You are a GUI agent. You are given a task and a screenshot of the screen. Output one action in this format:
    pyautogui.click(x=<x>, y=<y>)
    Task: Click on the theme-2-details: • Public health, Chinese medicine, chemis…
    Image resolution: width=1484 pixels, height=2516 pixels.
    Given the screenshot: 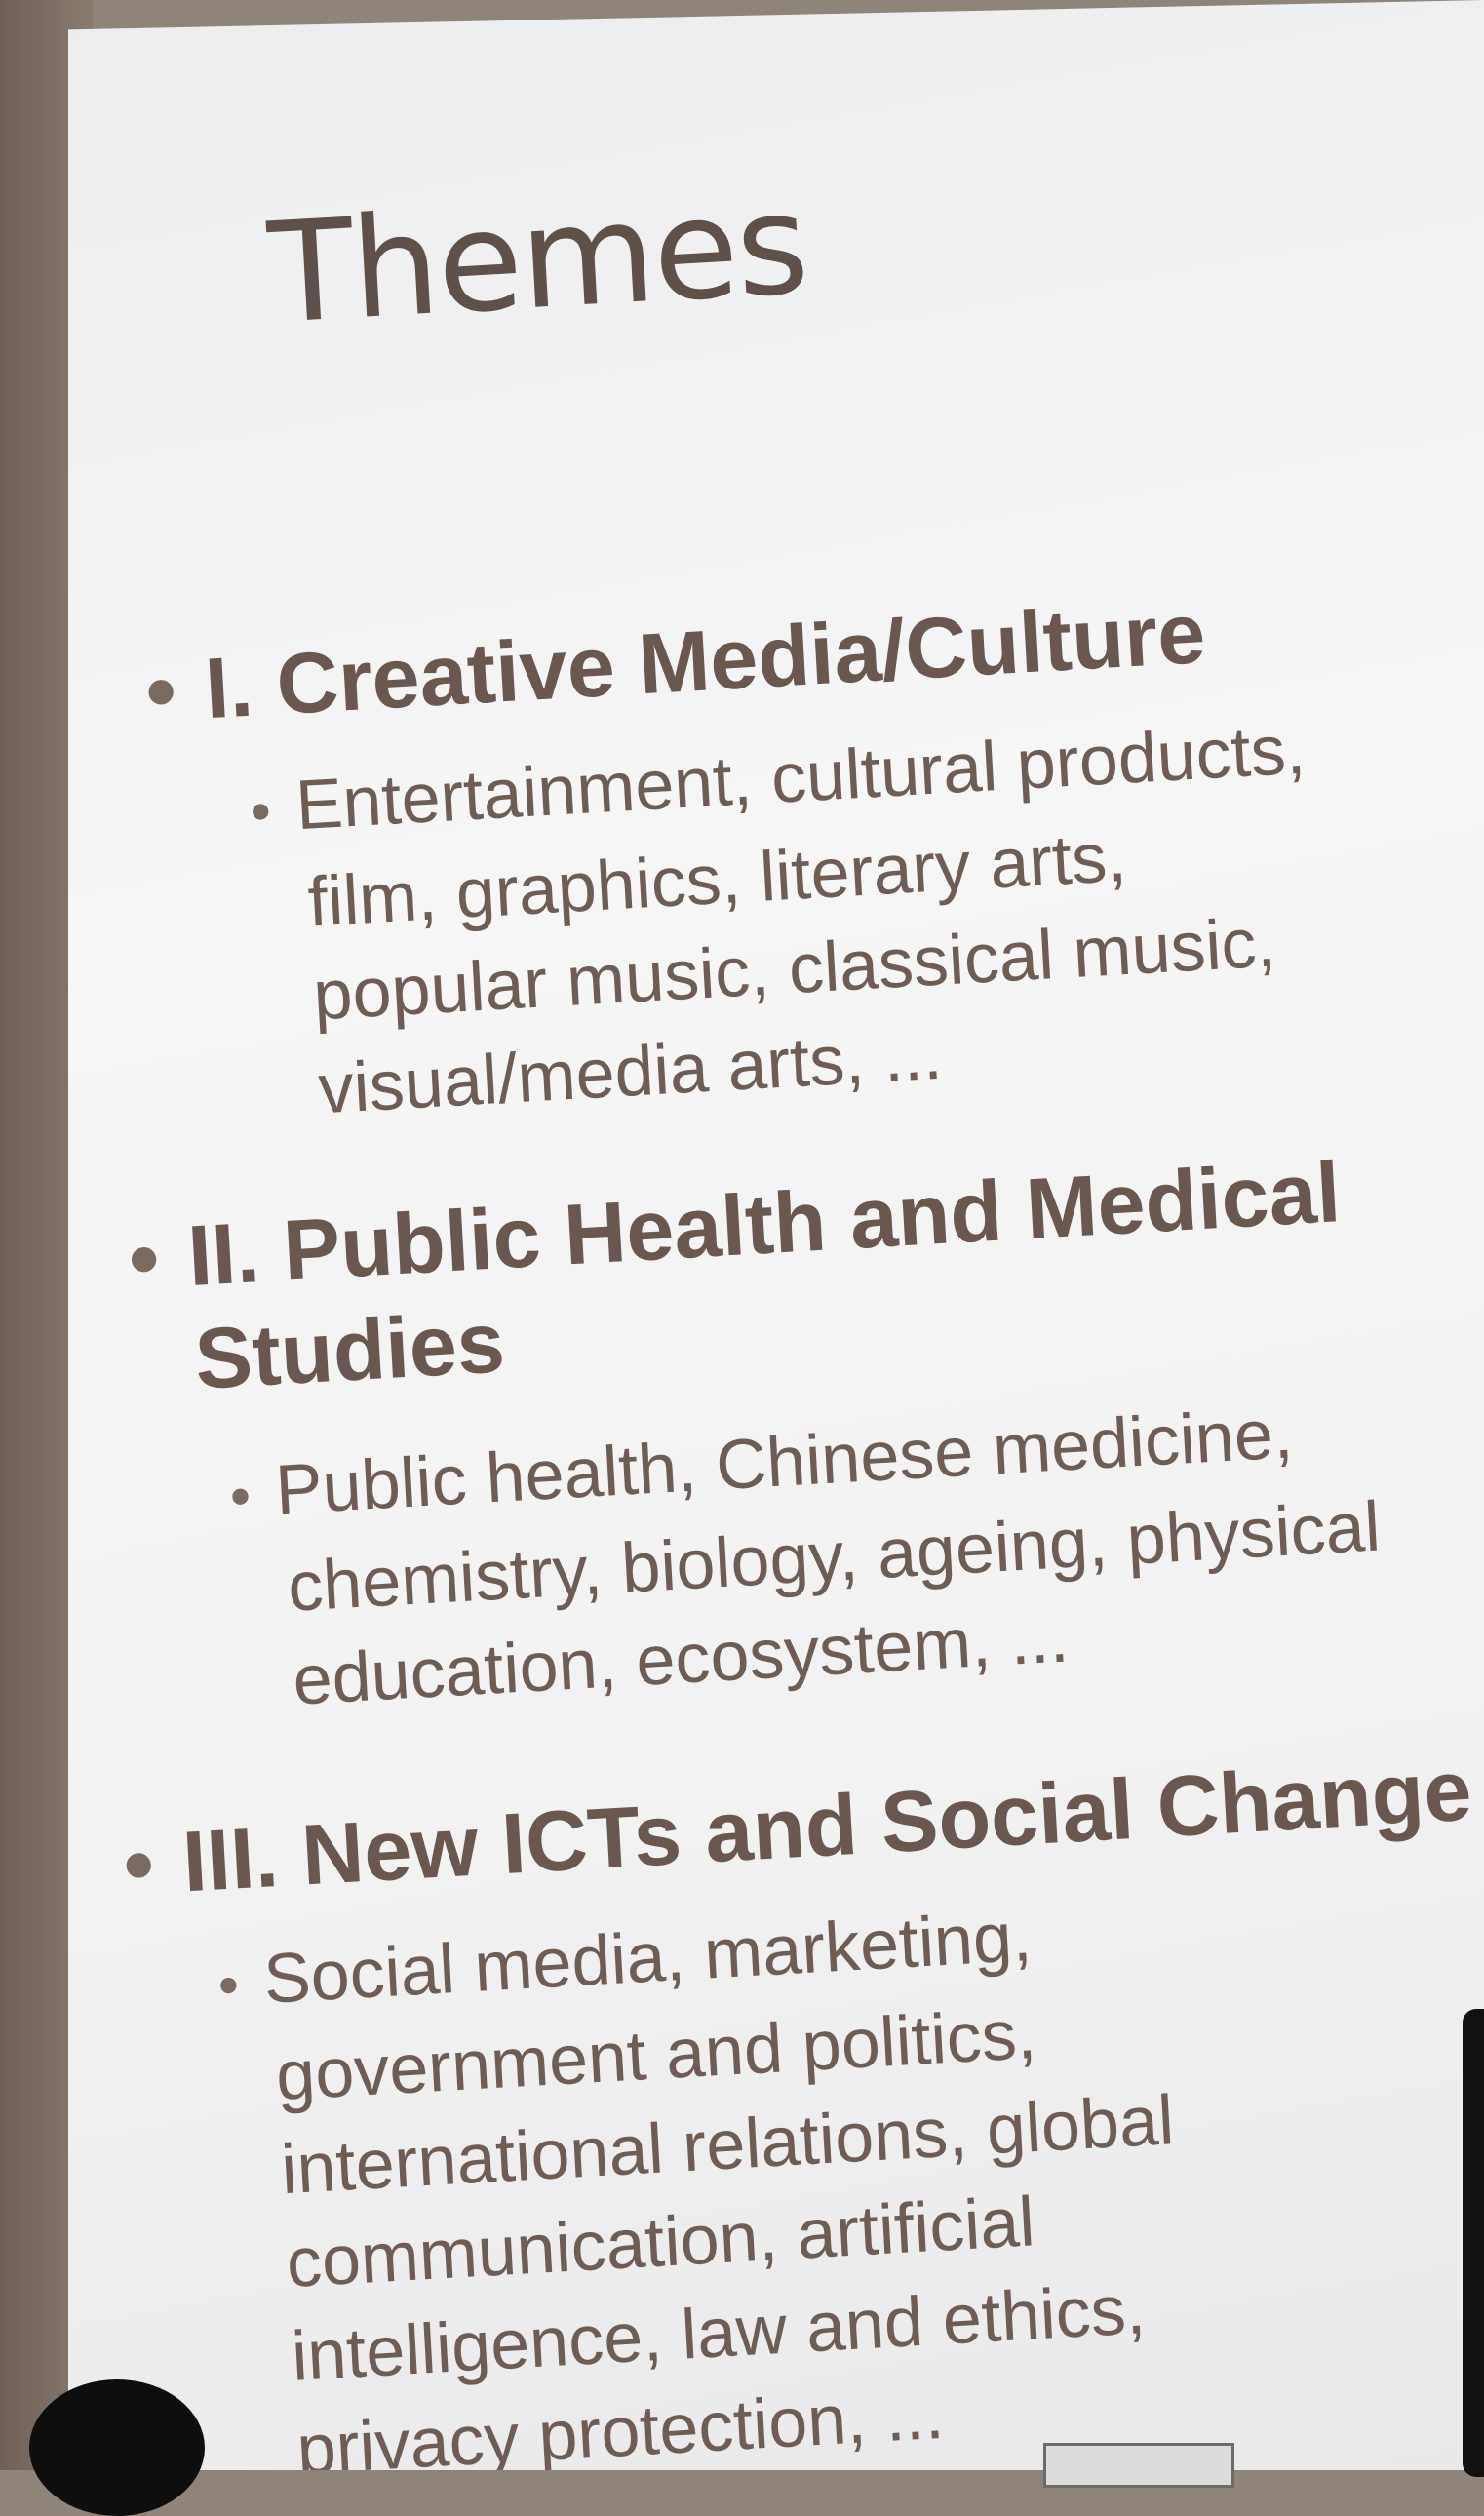 What is the action you would take?
    pyautogui.click(x=807, y=1557)
    